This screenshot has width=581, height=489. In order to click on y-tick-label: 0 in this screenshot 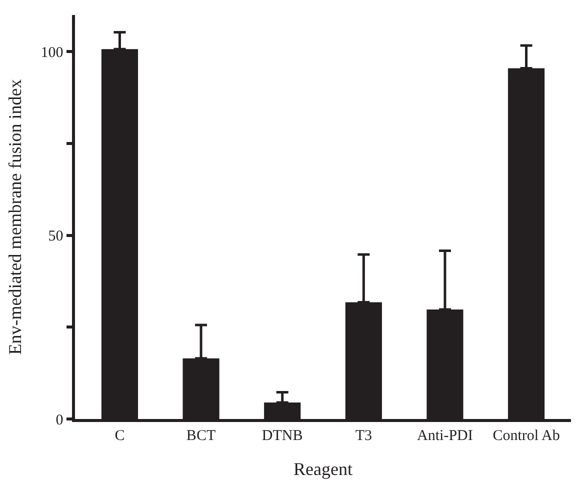, I will do `click(60, 420)`.